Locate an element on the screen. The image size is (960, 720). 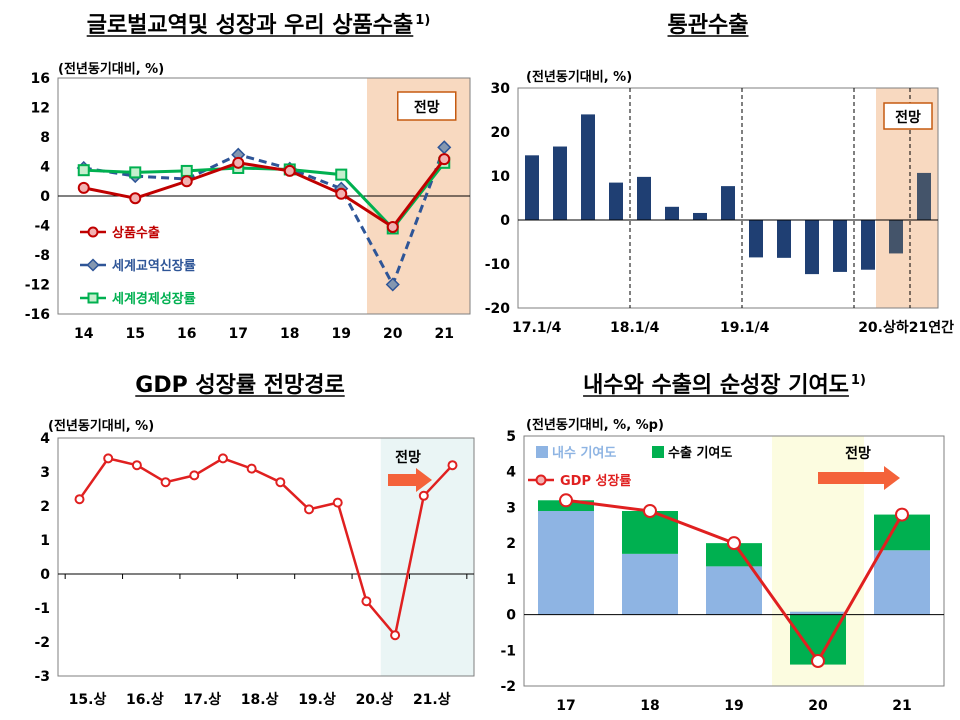
chart3-x-tick: 21.상 is located at coordinates (432, 700).